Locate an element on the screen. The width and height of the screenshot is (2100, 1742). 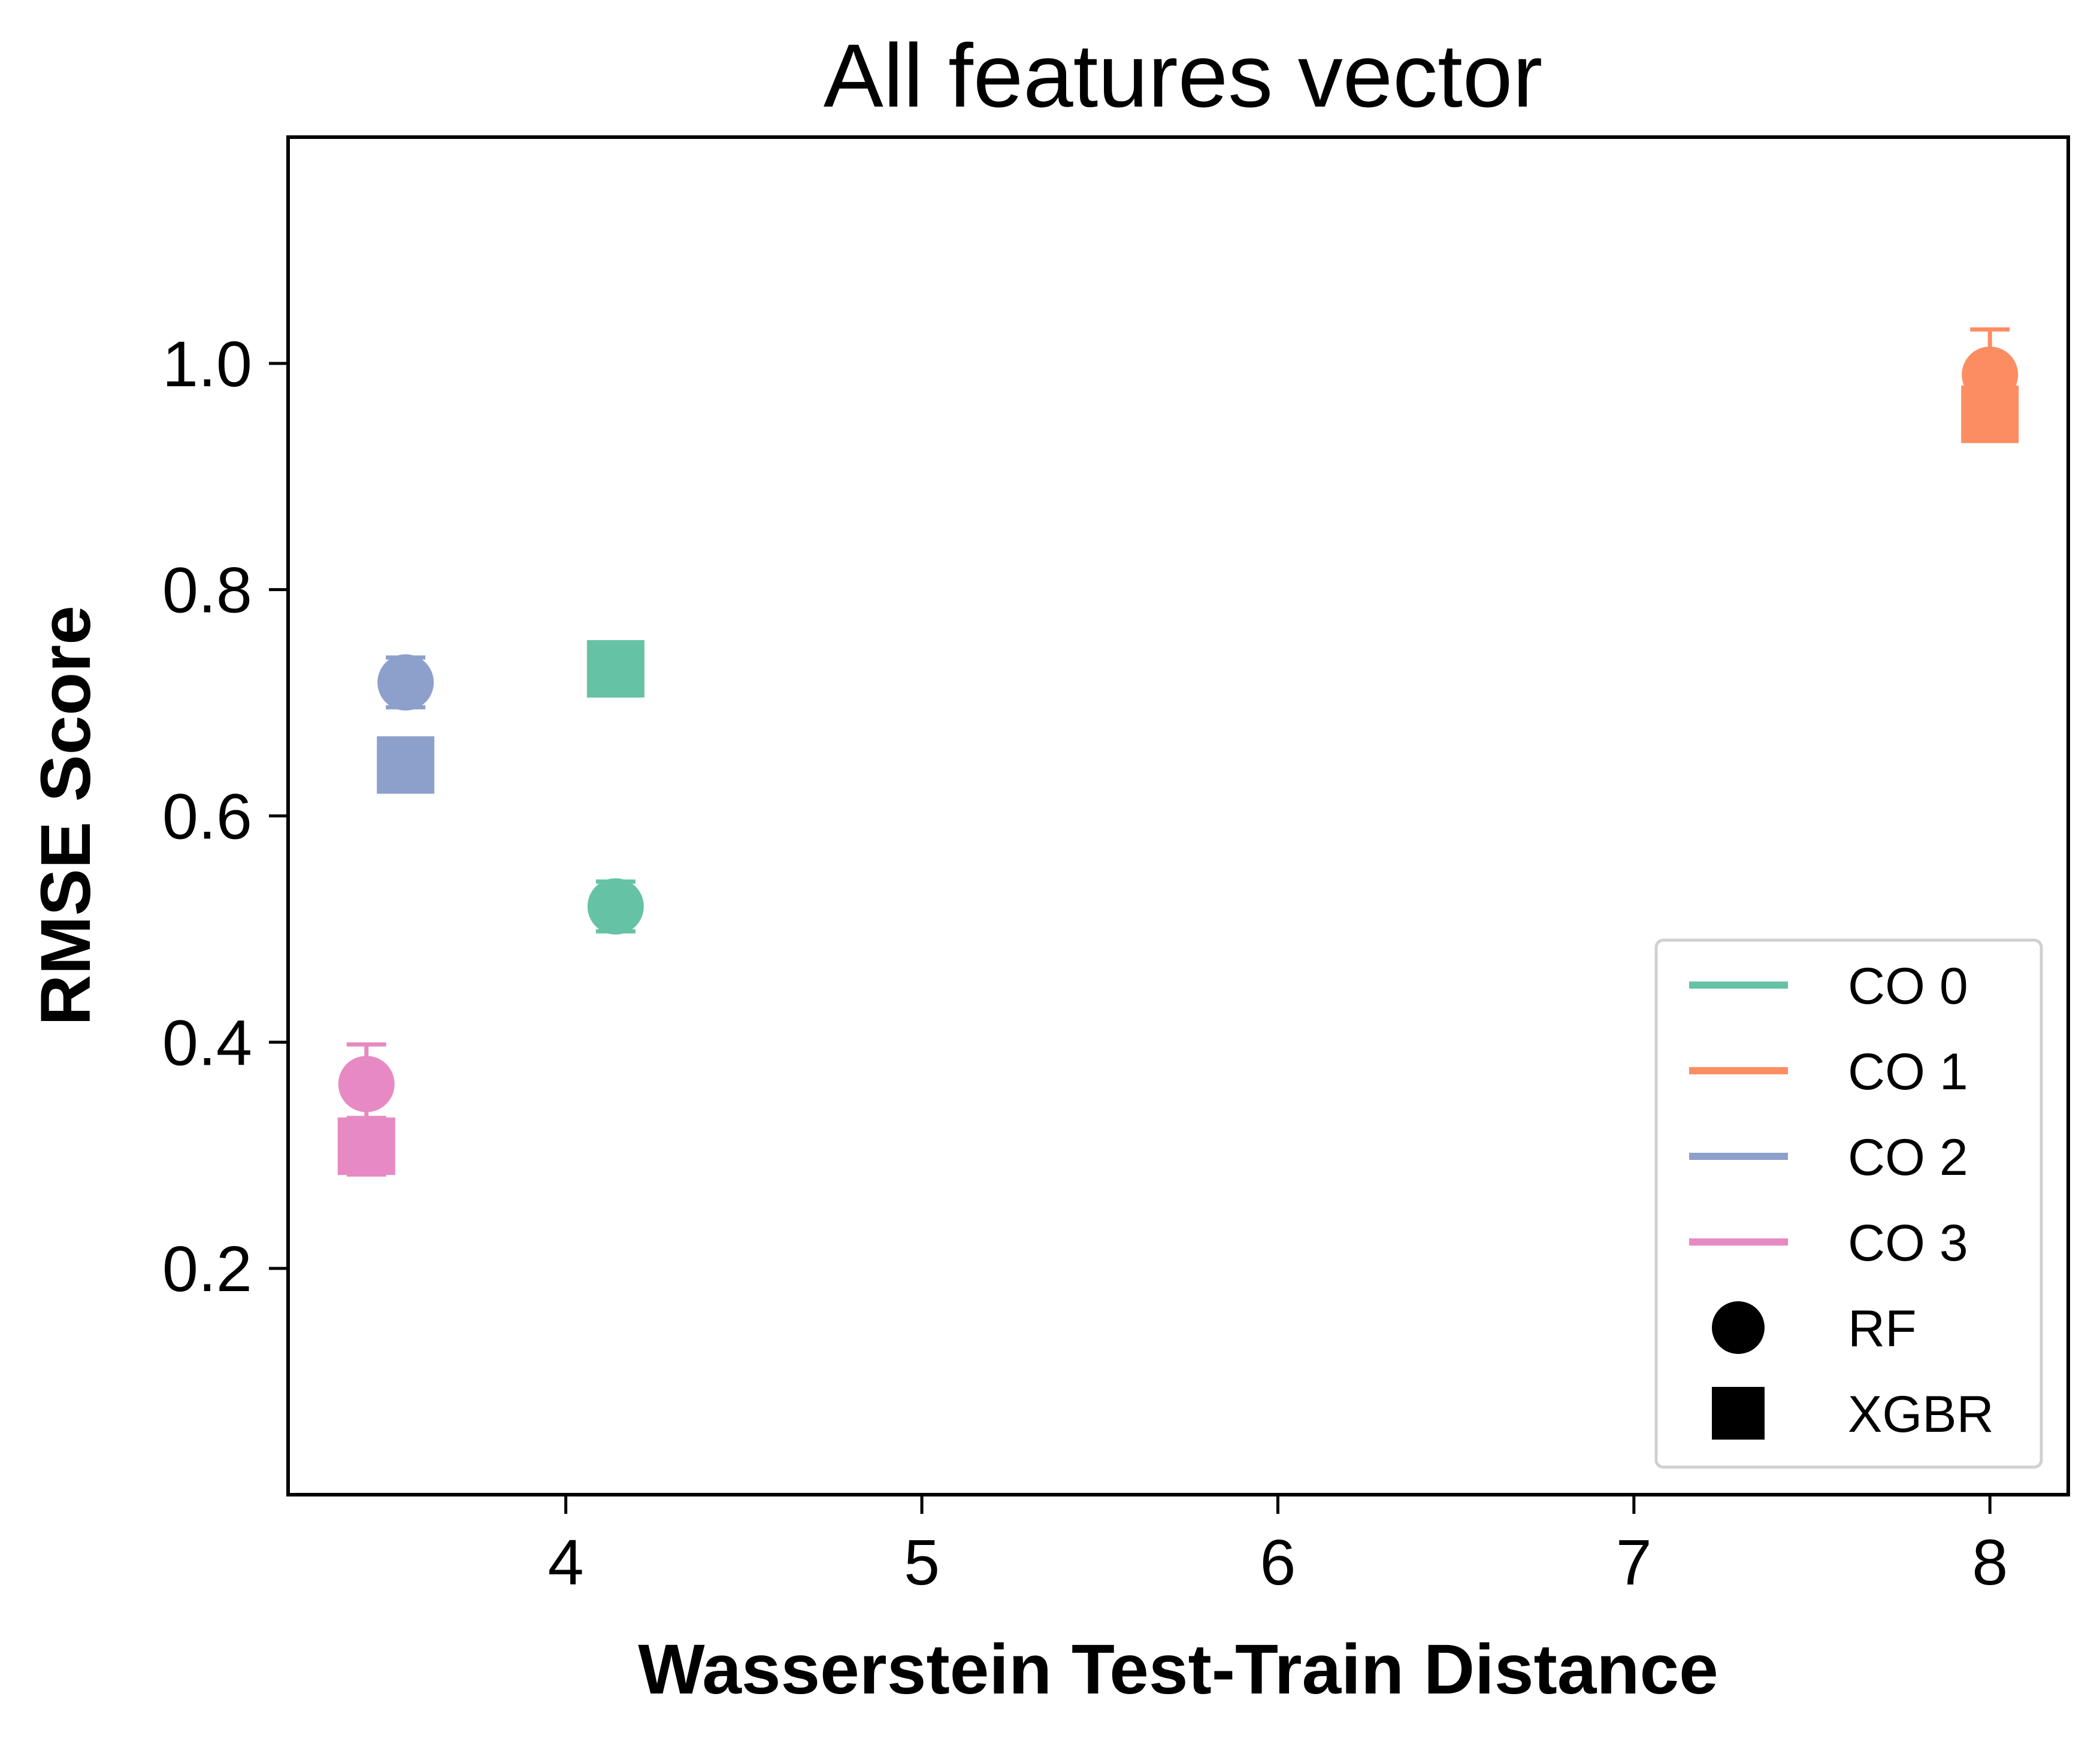
x-tick-label: 6 is located at coordinates (1278, 1562).